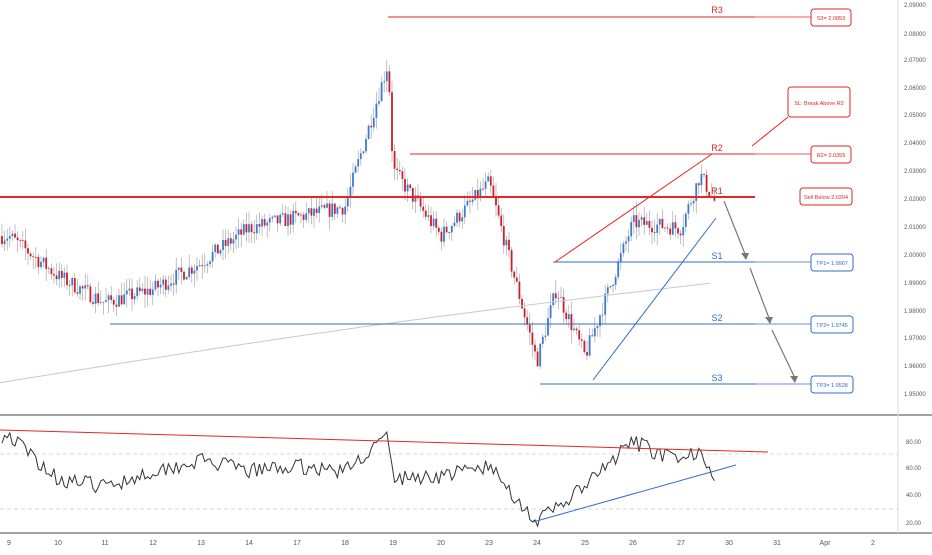  Describe the element at coordinates (831, 17) in the screenshot. I see `s3-target-box` at that location.